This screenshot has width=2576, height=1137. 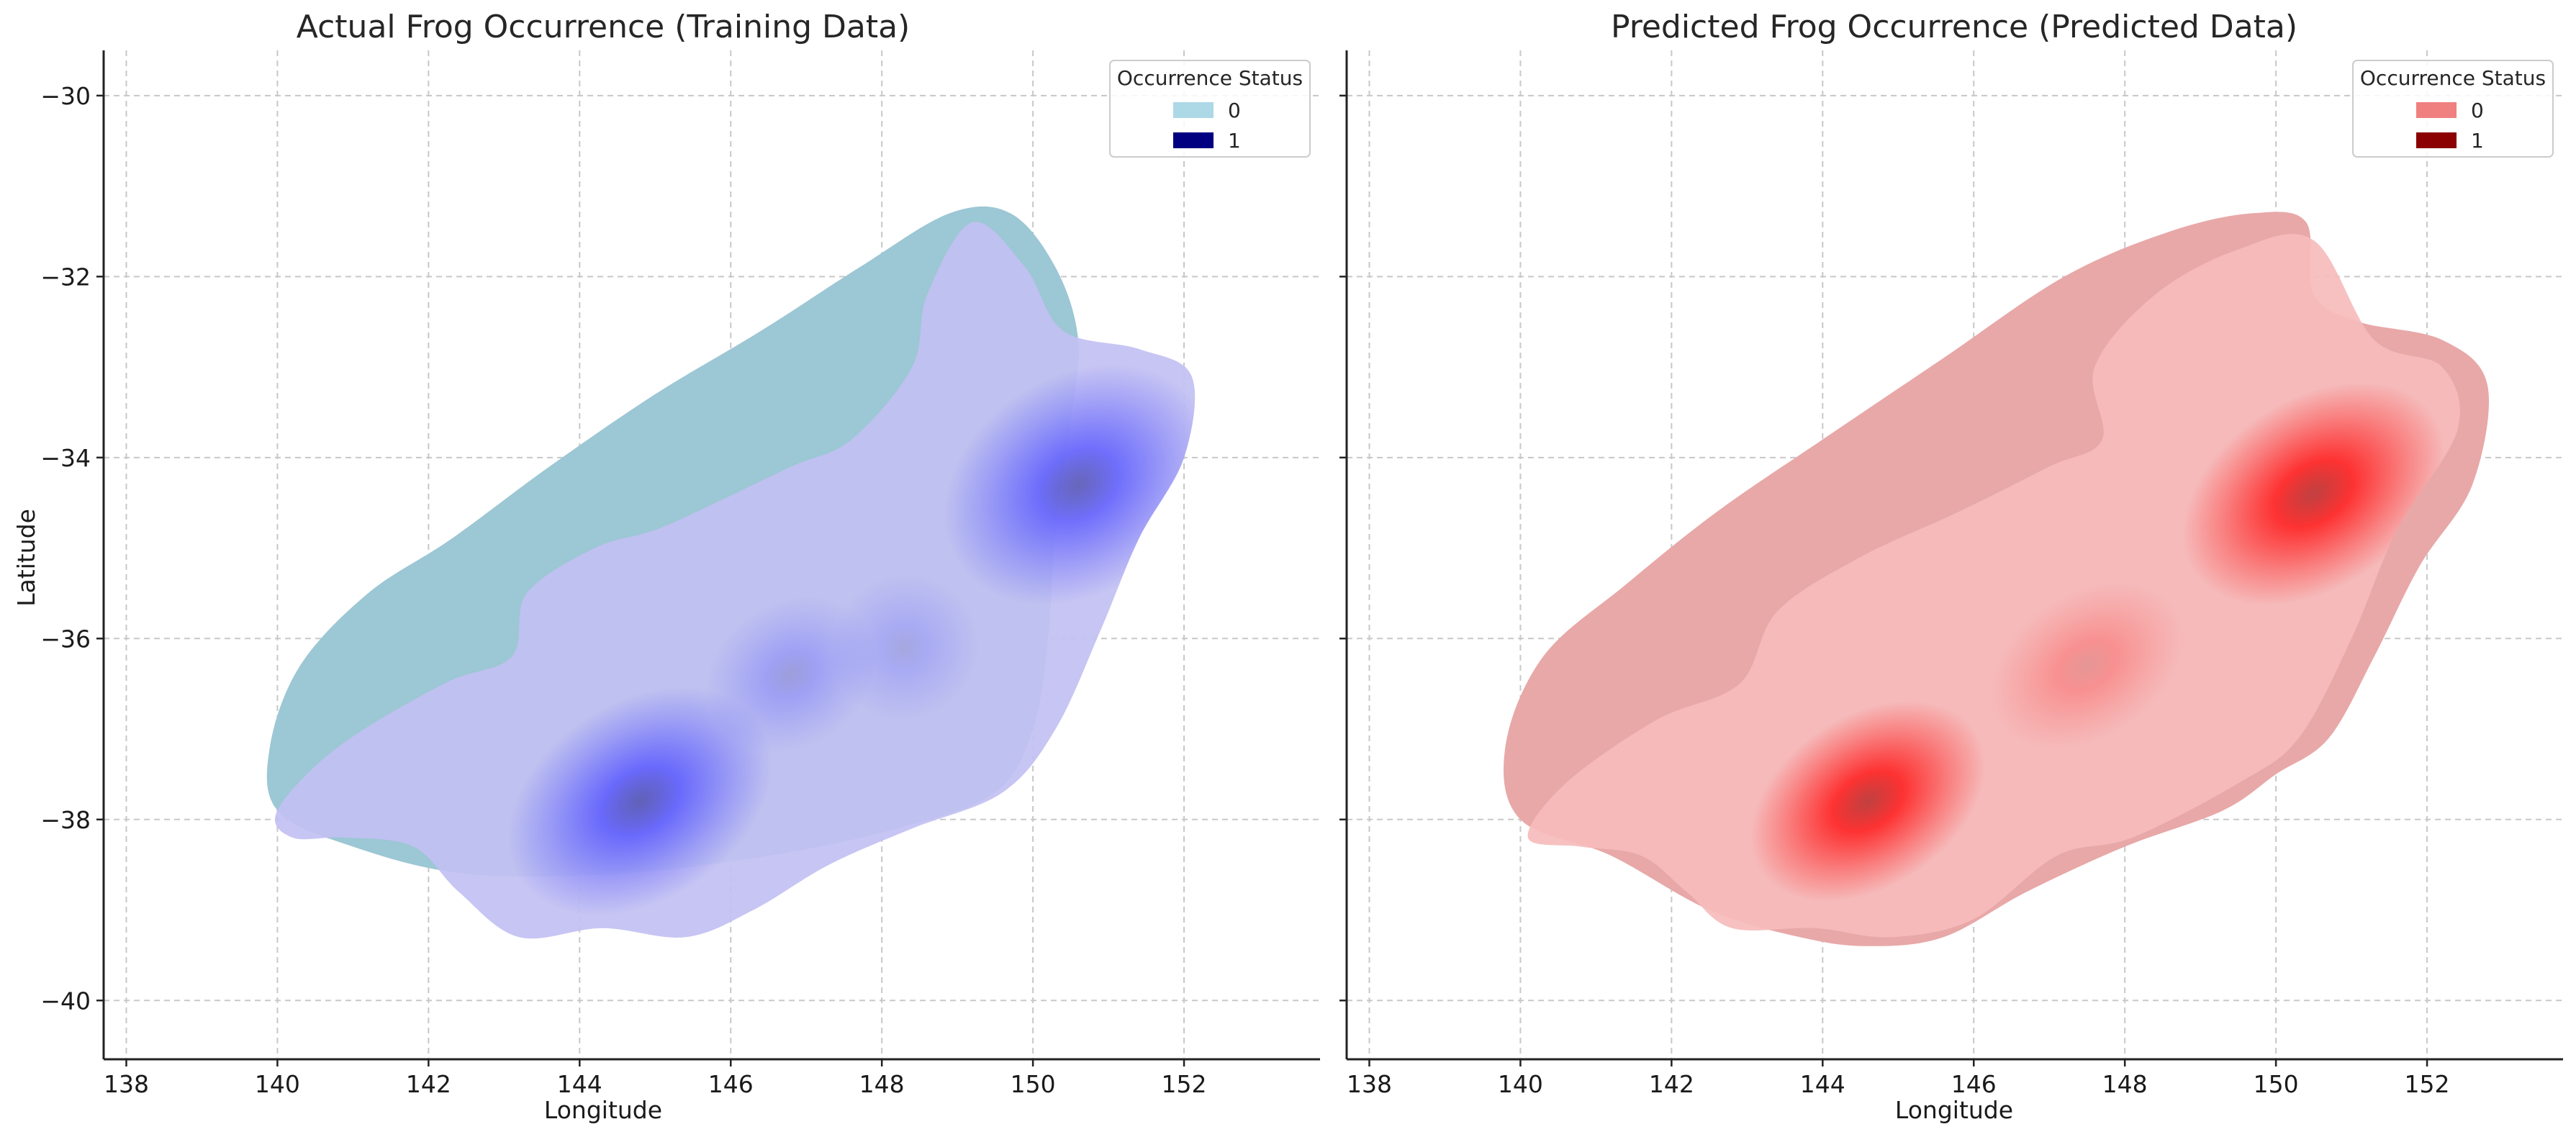 I want to click on left-chart-title: Actual Frog Occurrence (Training Data), so click(x=603, y=27).